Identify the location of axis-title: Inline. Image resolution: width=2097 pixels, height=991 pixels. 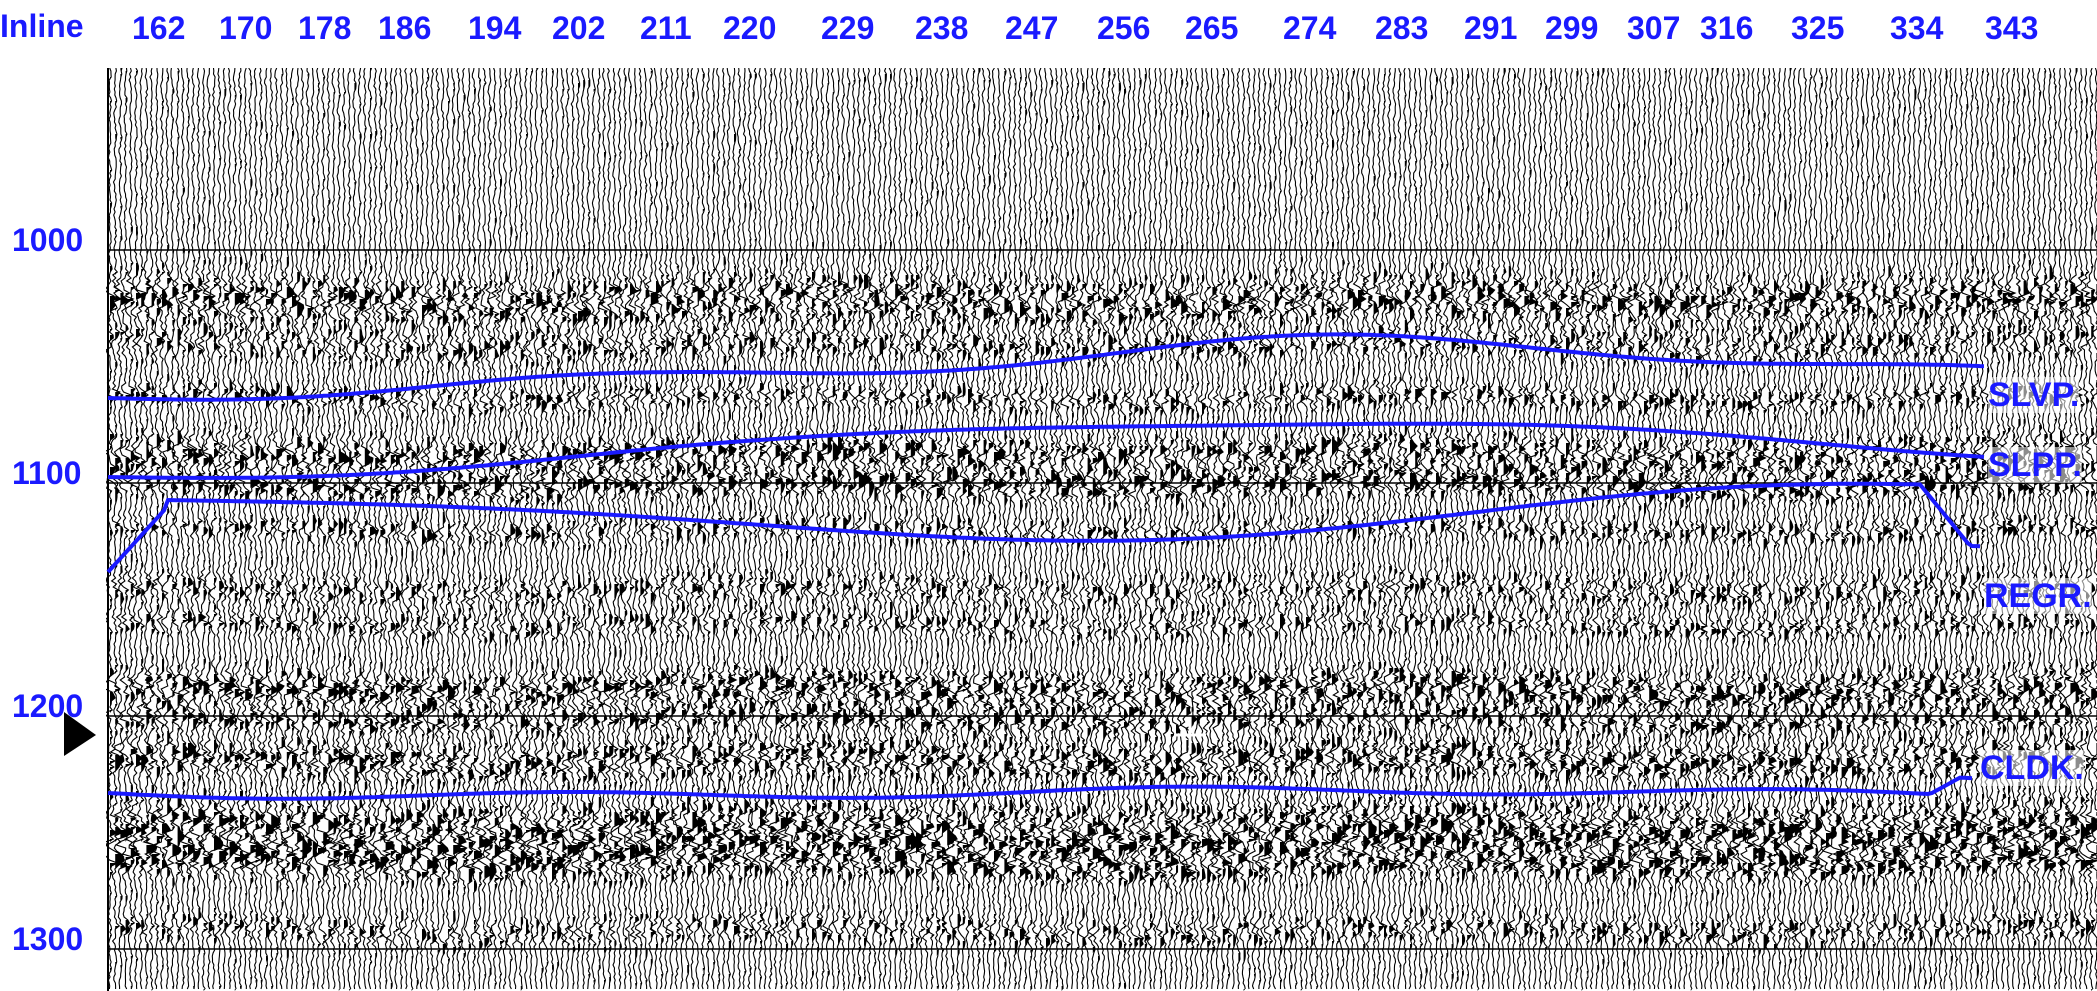
(42, 26).